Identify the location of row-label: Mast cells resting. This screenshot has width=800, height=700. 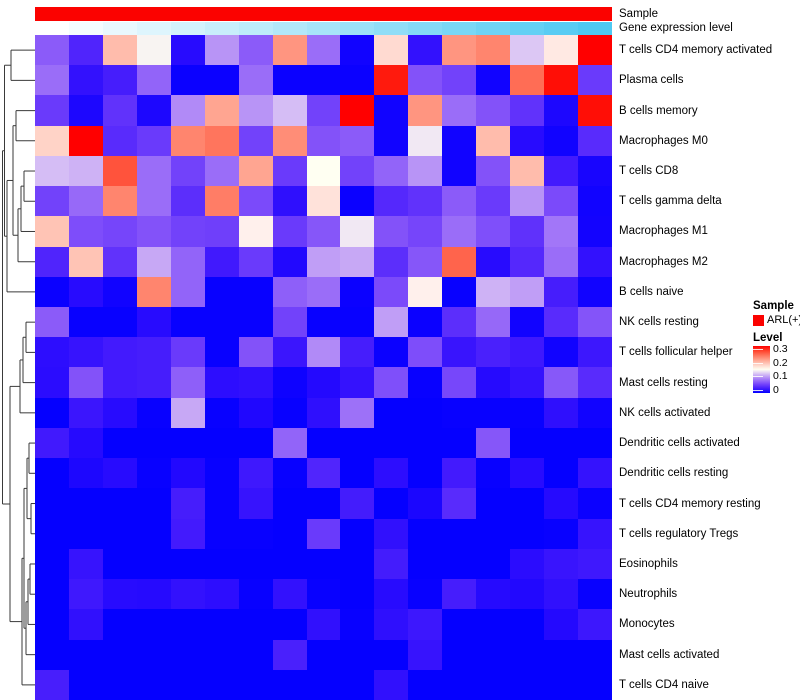
(663, 382).